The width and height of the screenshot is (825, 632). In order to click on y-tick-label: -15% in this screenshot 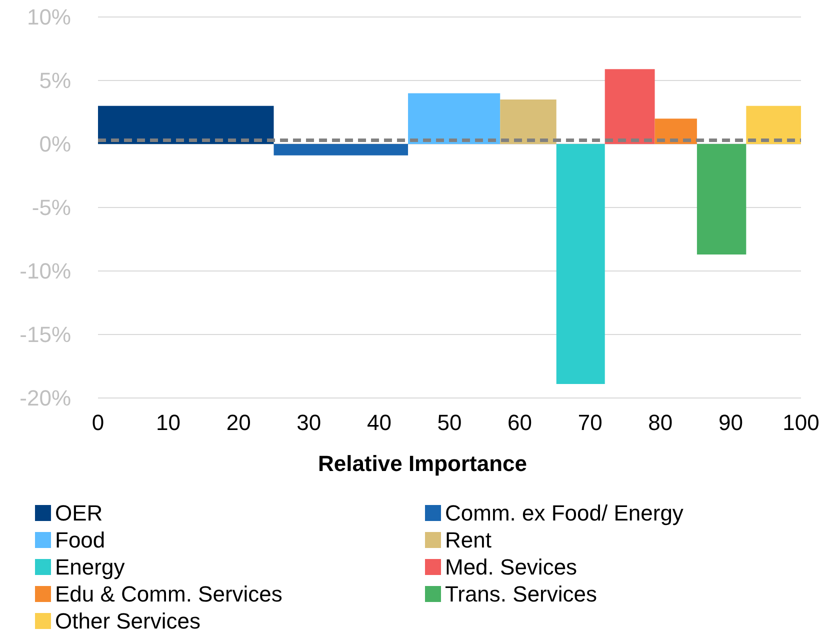, I will do `click(45, 335)`.